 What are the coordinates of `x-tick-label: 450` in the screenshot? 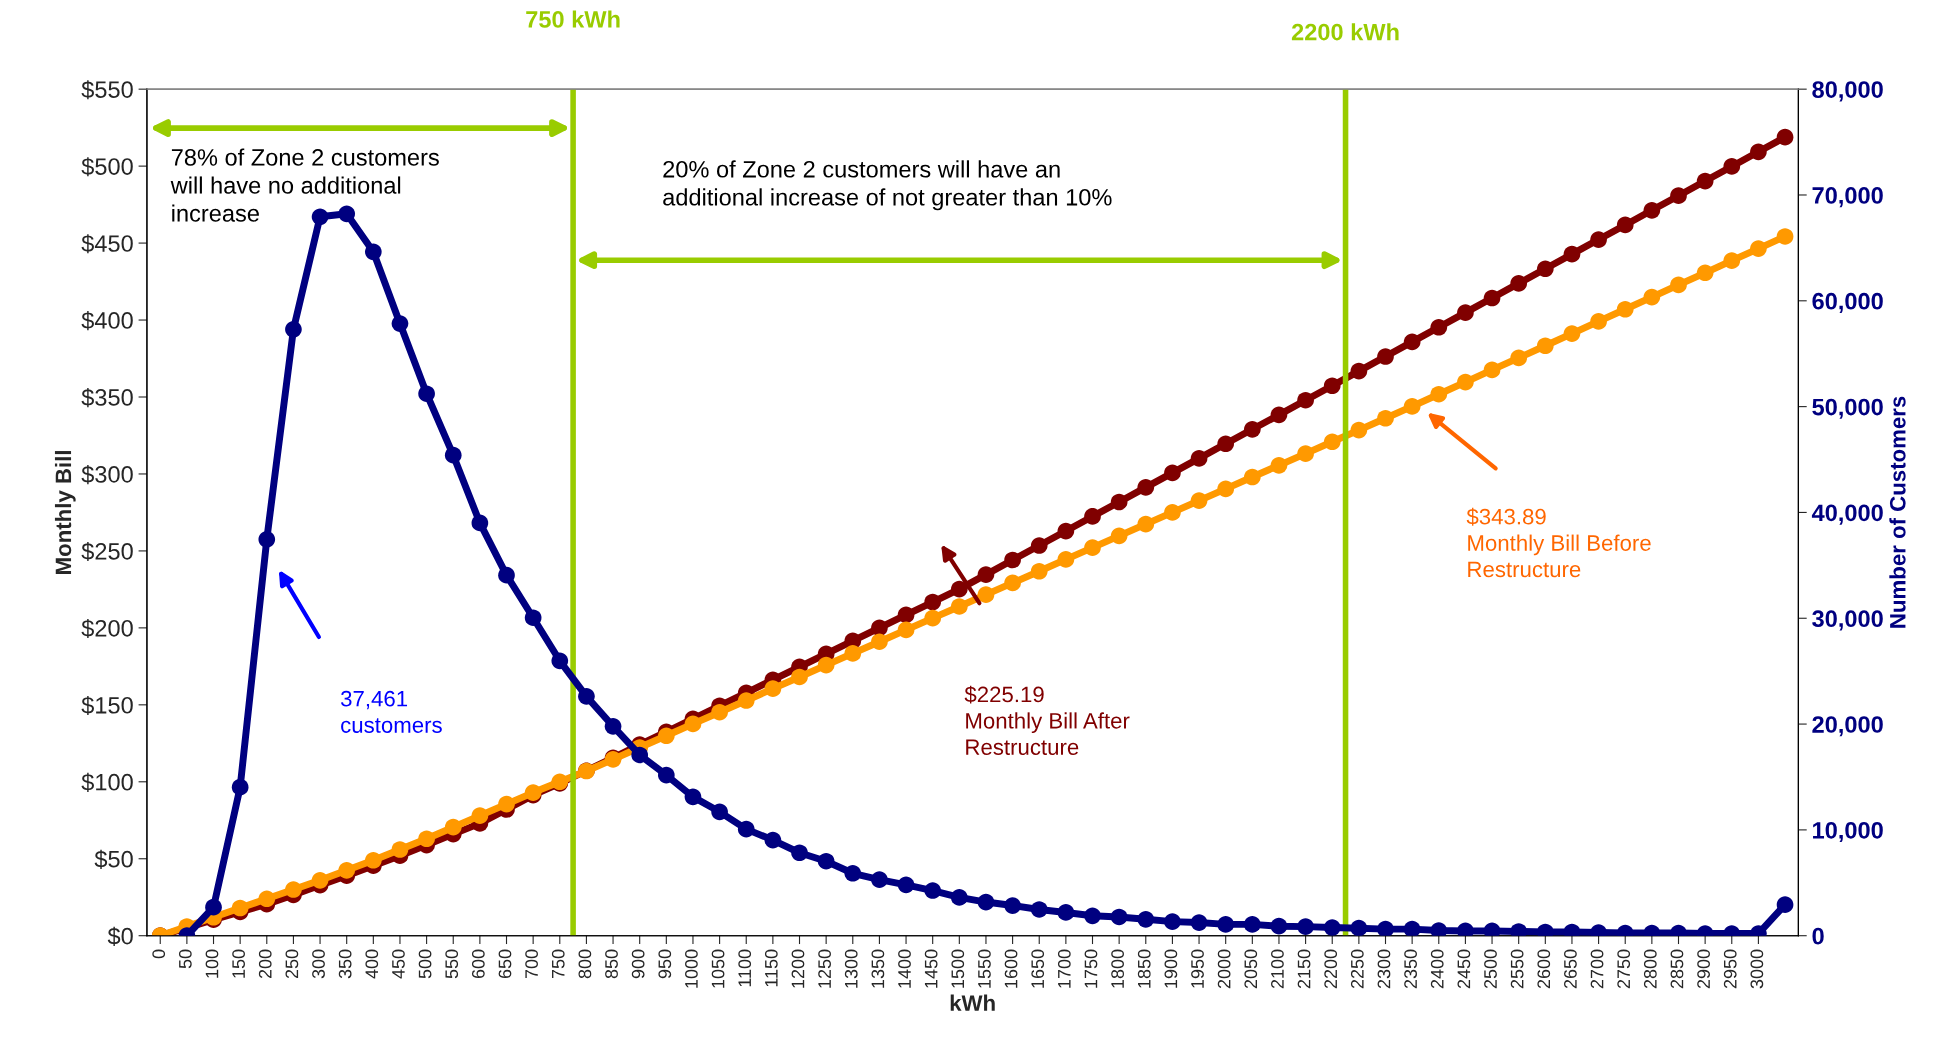 It's located at (398, 964).